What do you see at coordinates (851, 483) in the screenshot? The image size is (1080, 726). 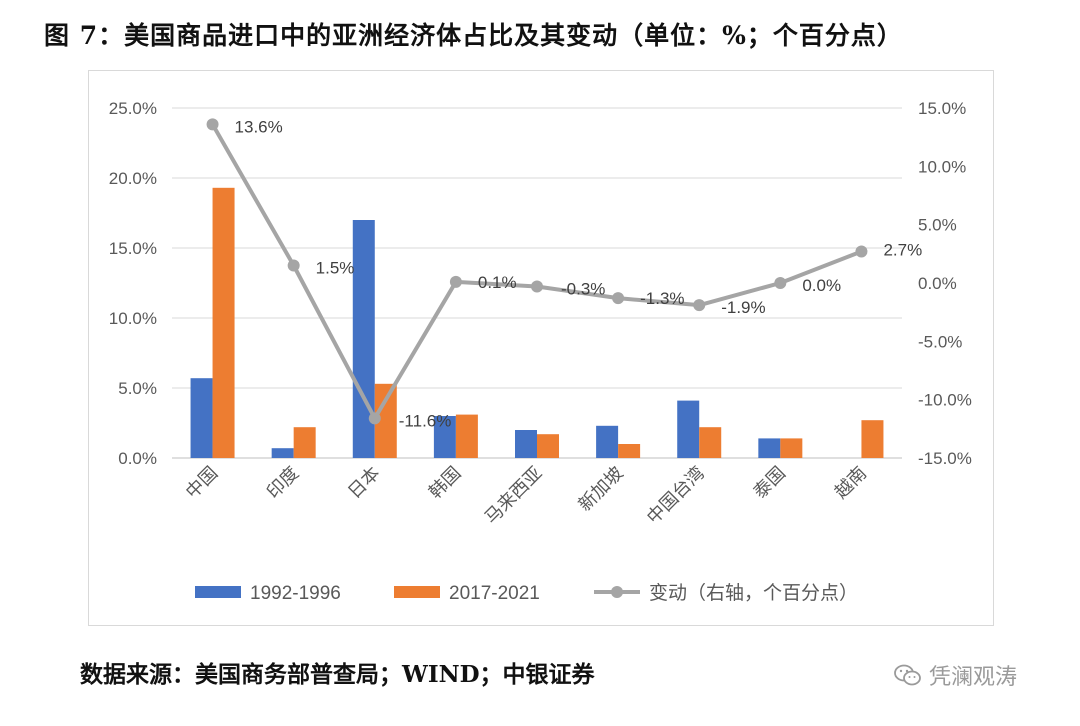 I see `x-tick-label: 越南` at bounding box center [851, 483].